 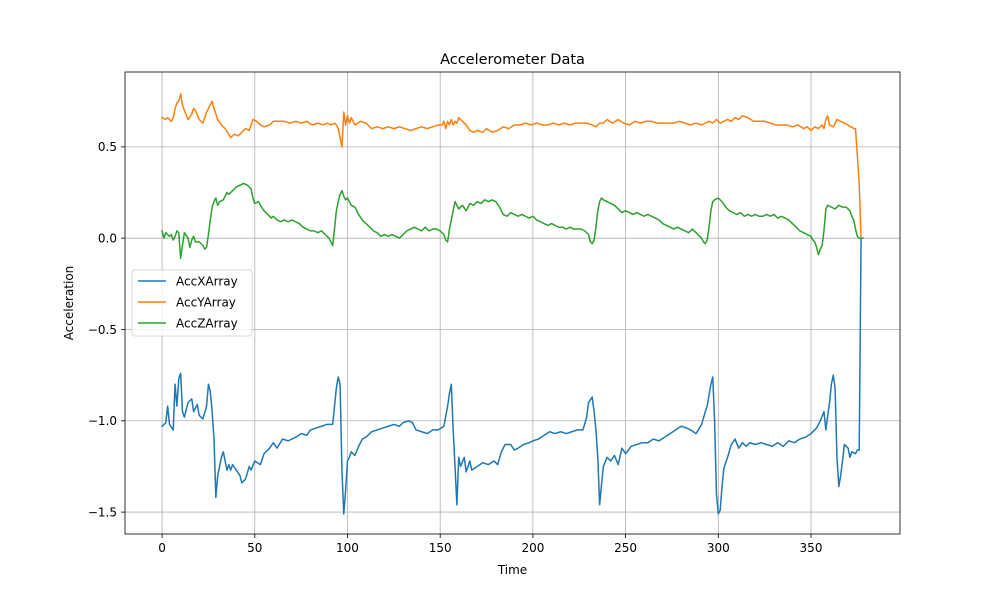 What do you see at coordinates (69, 303) in the screenshot?
I see `y-axis-label: Acceleration` at bounding box center [69, 303].